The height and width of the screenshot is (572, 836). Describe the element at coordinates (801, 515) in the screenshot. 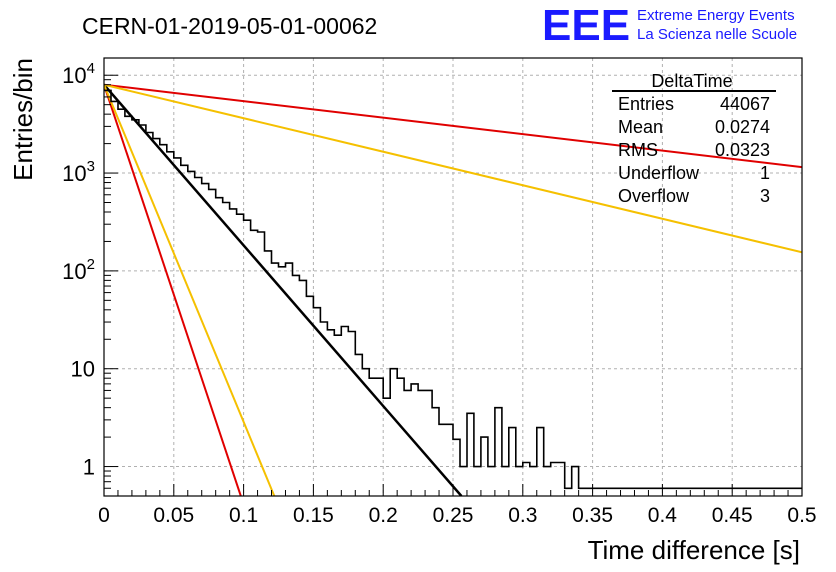

I see `x-tick-label: 0.5` at that location.